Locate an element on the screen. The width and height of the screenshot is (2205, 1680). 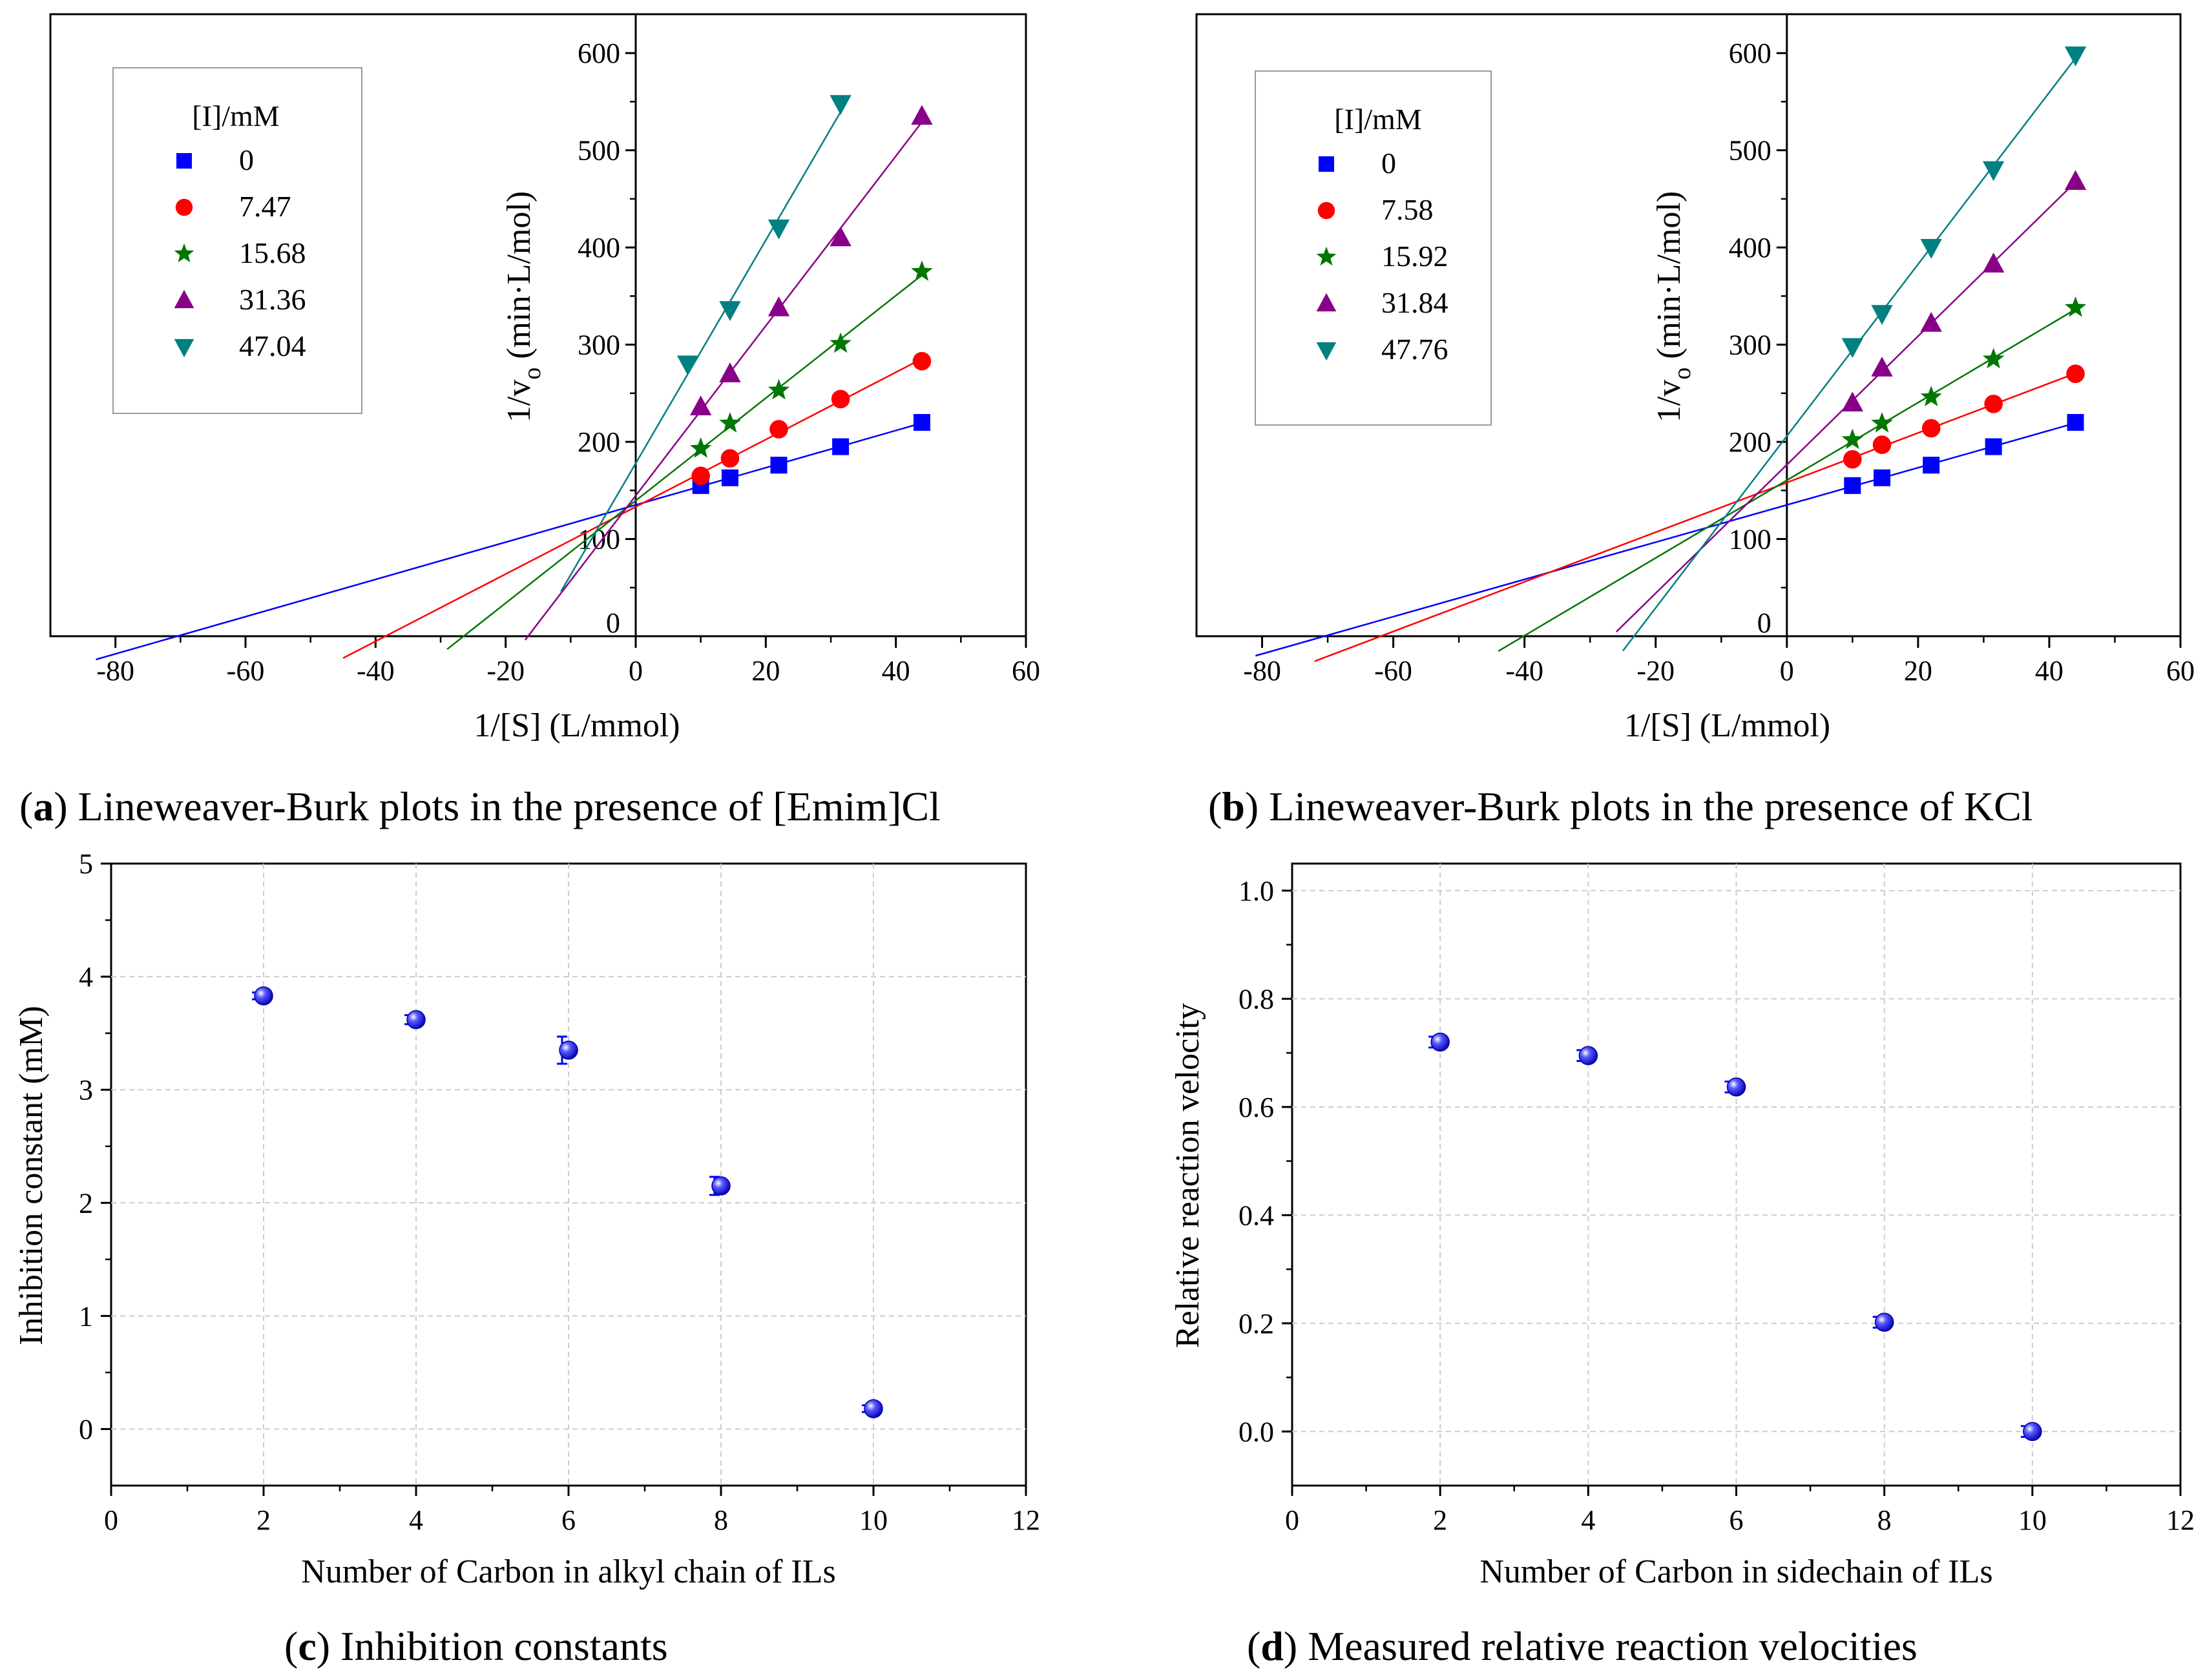
caption-letter: d is located at coordinates (1272, 1646).